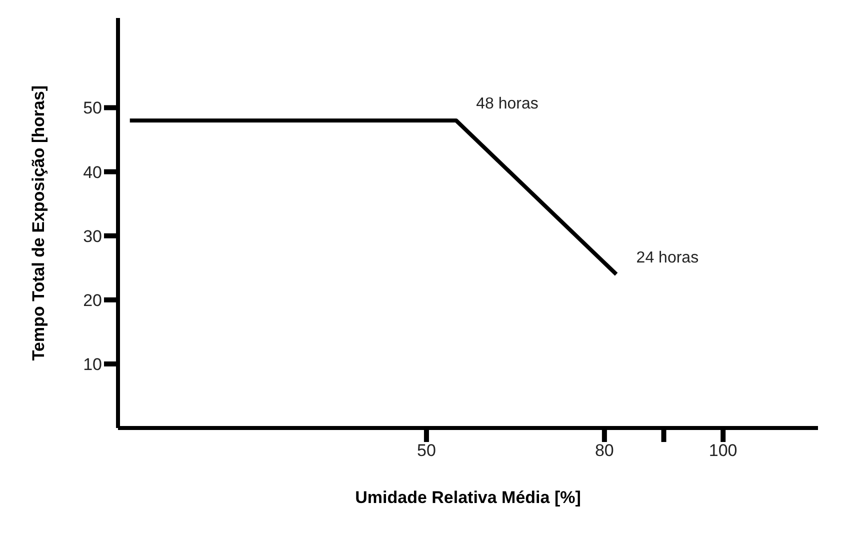 The image size is (844, 556). What do you see at coordinates (604, 450) in the screenshot?
I see `x-tick-label: 80` at bounding box center [604, 450].